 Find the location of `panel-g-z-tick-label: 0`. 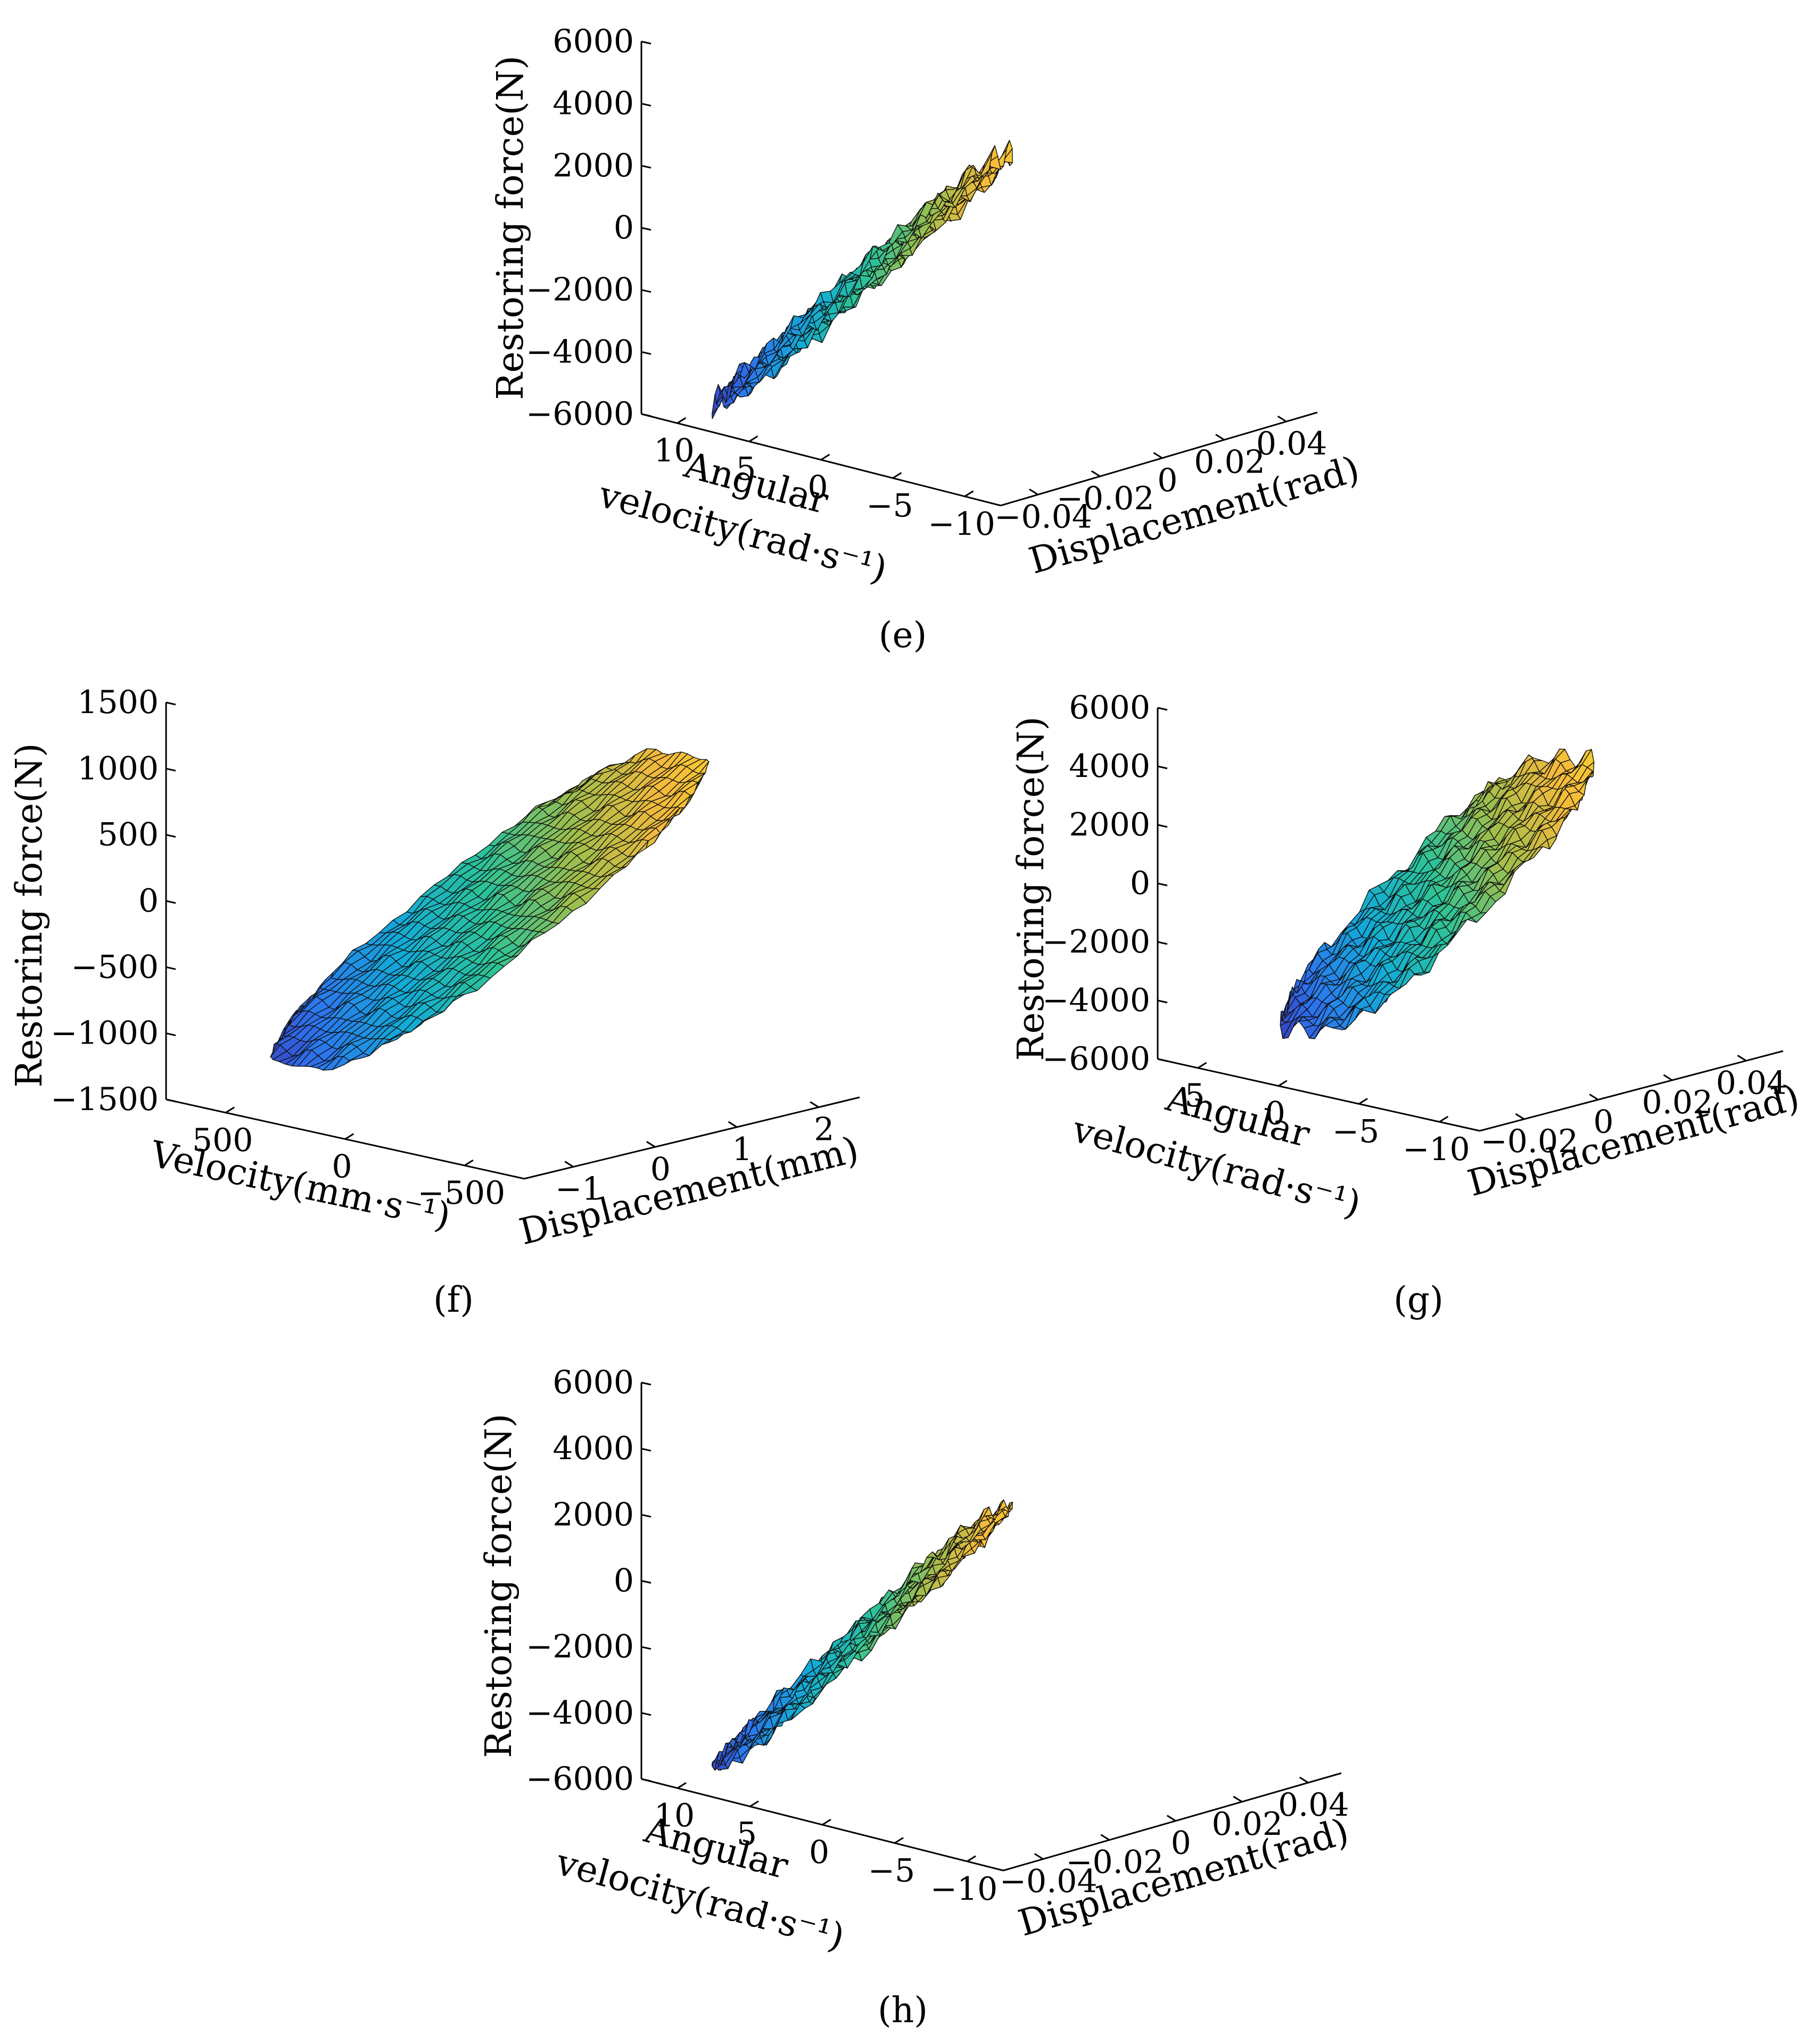

panel-g-z-tick-label: 0 is located at coordinates (1140, 884).